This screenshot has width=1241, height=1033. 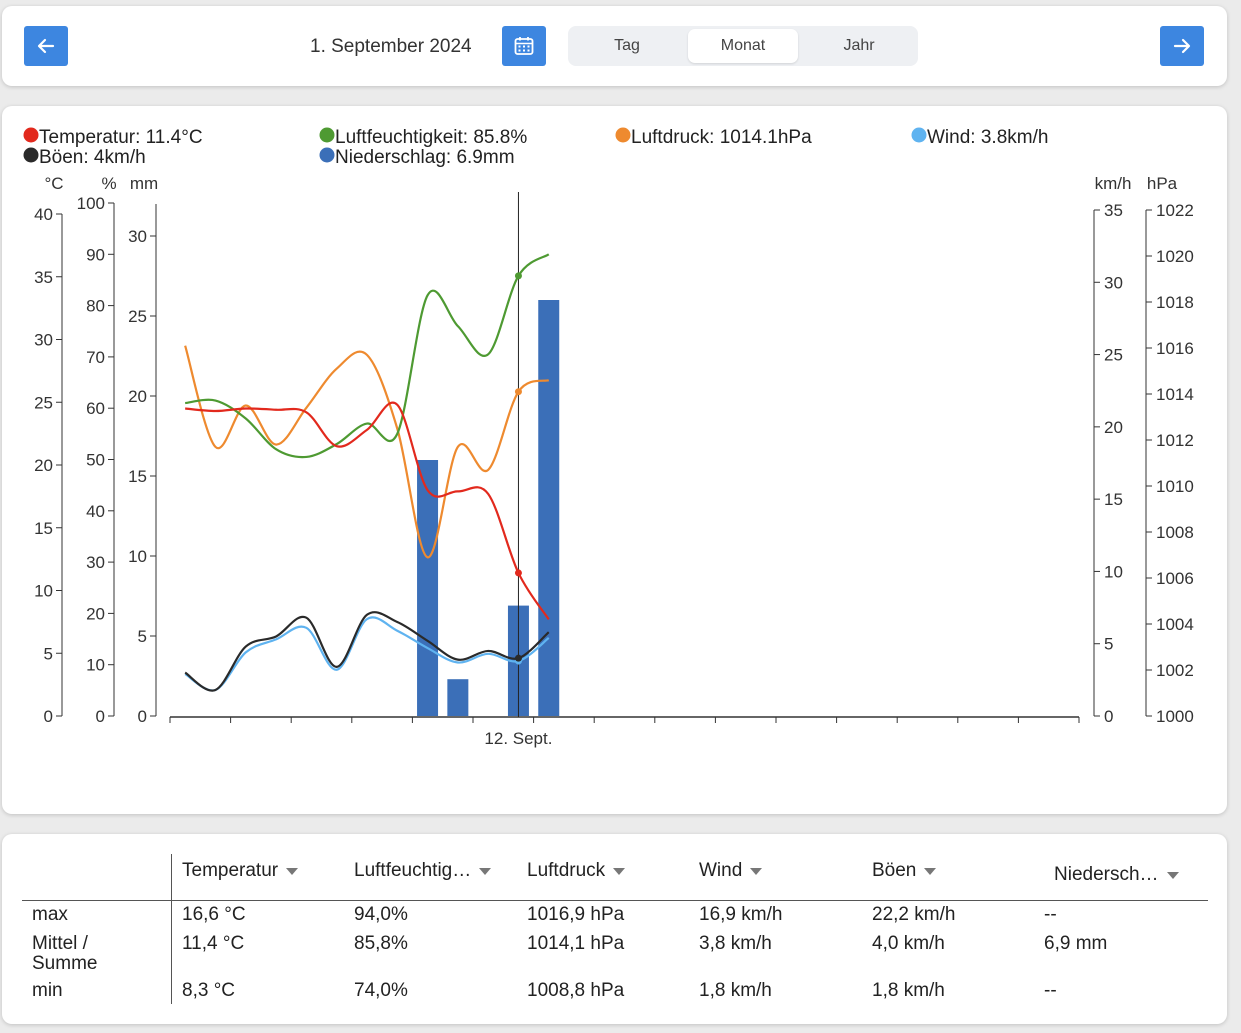 I want to click on axis-tick-label-temp: 15, so click(x=43, y=528).